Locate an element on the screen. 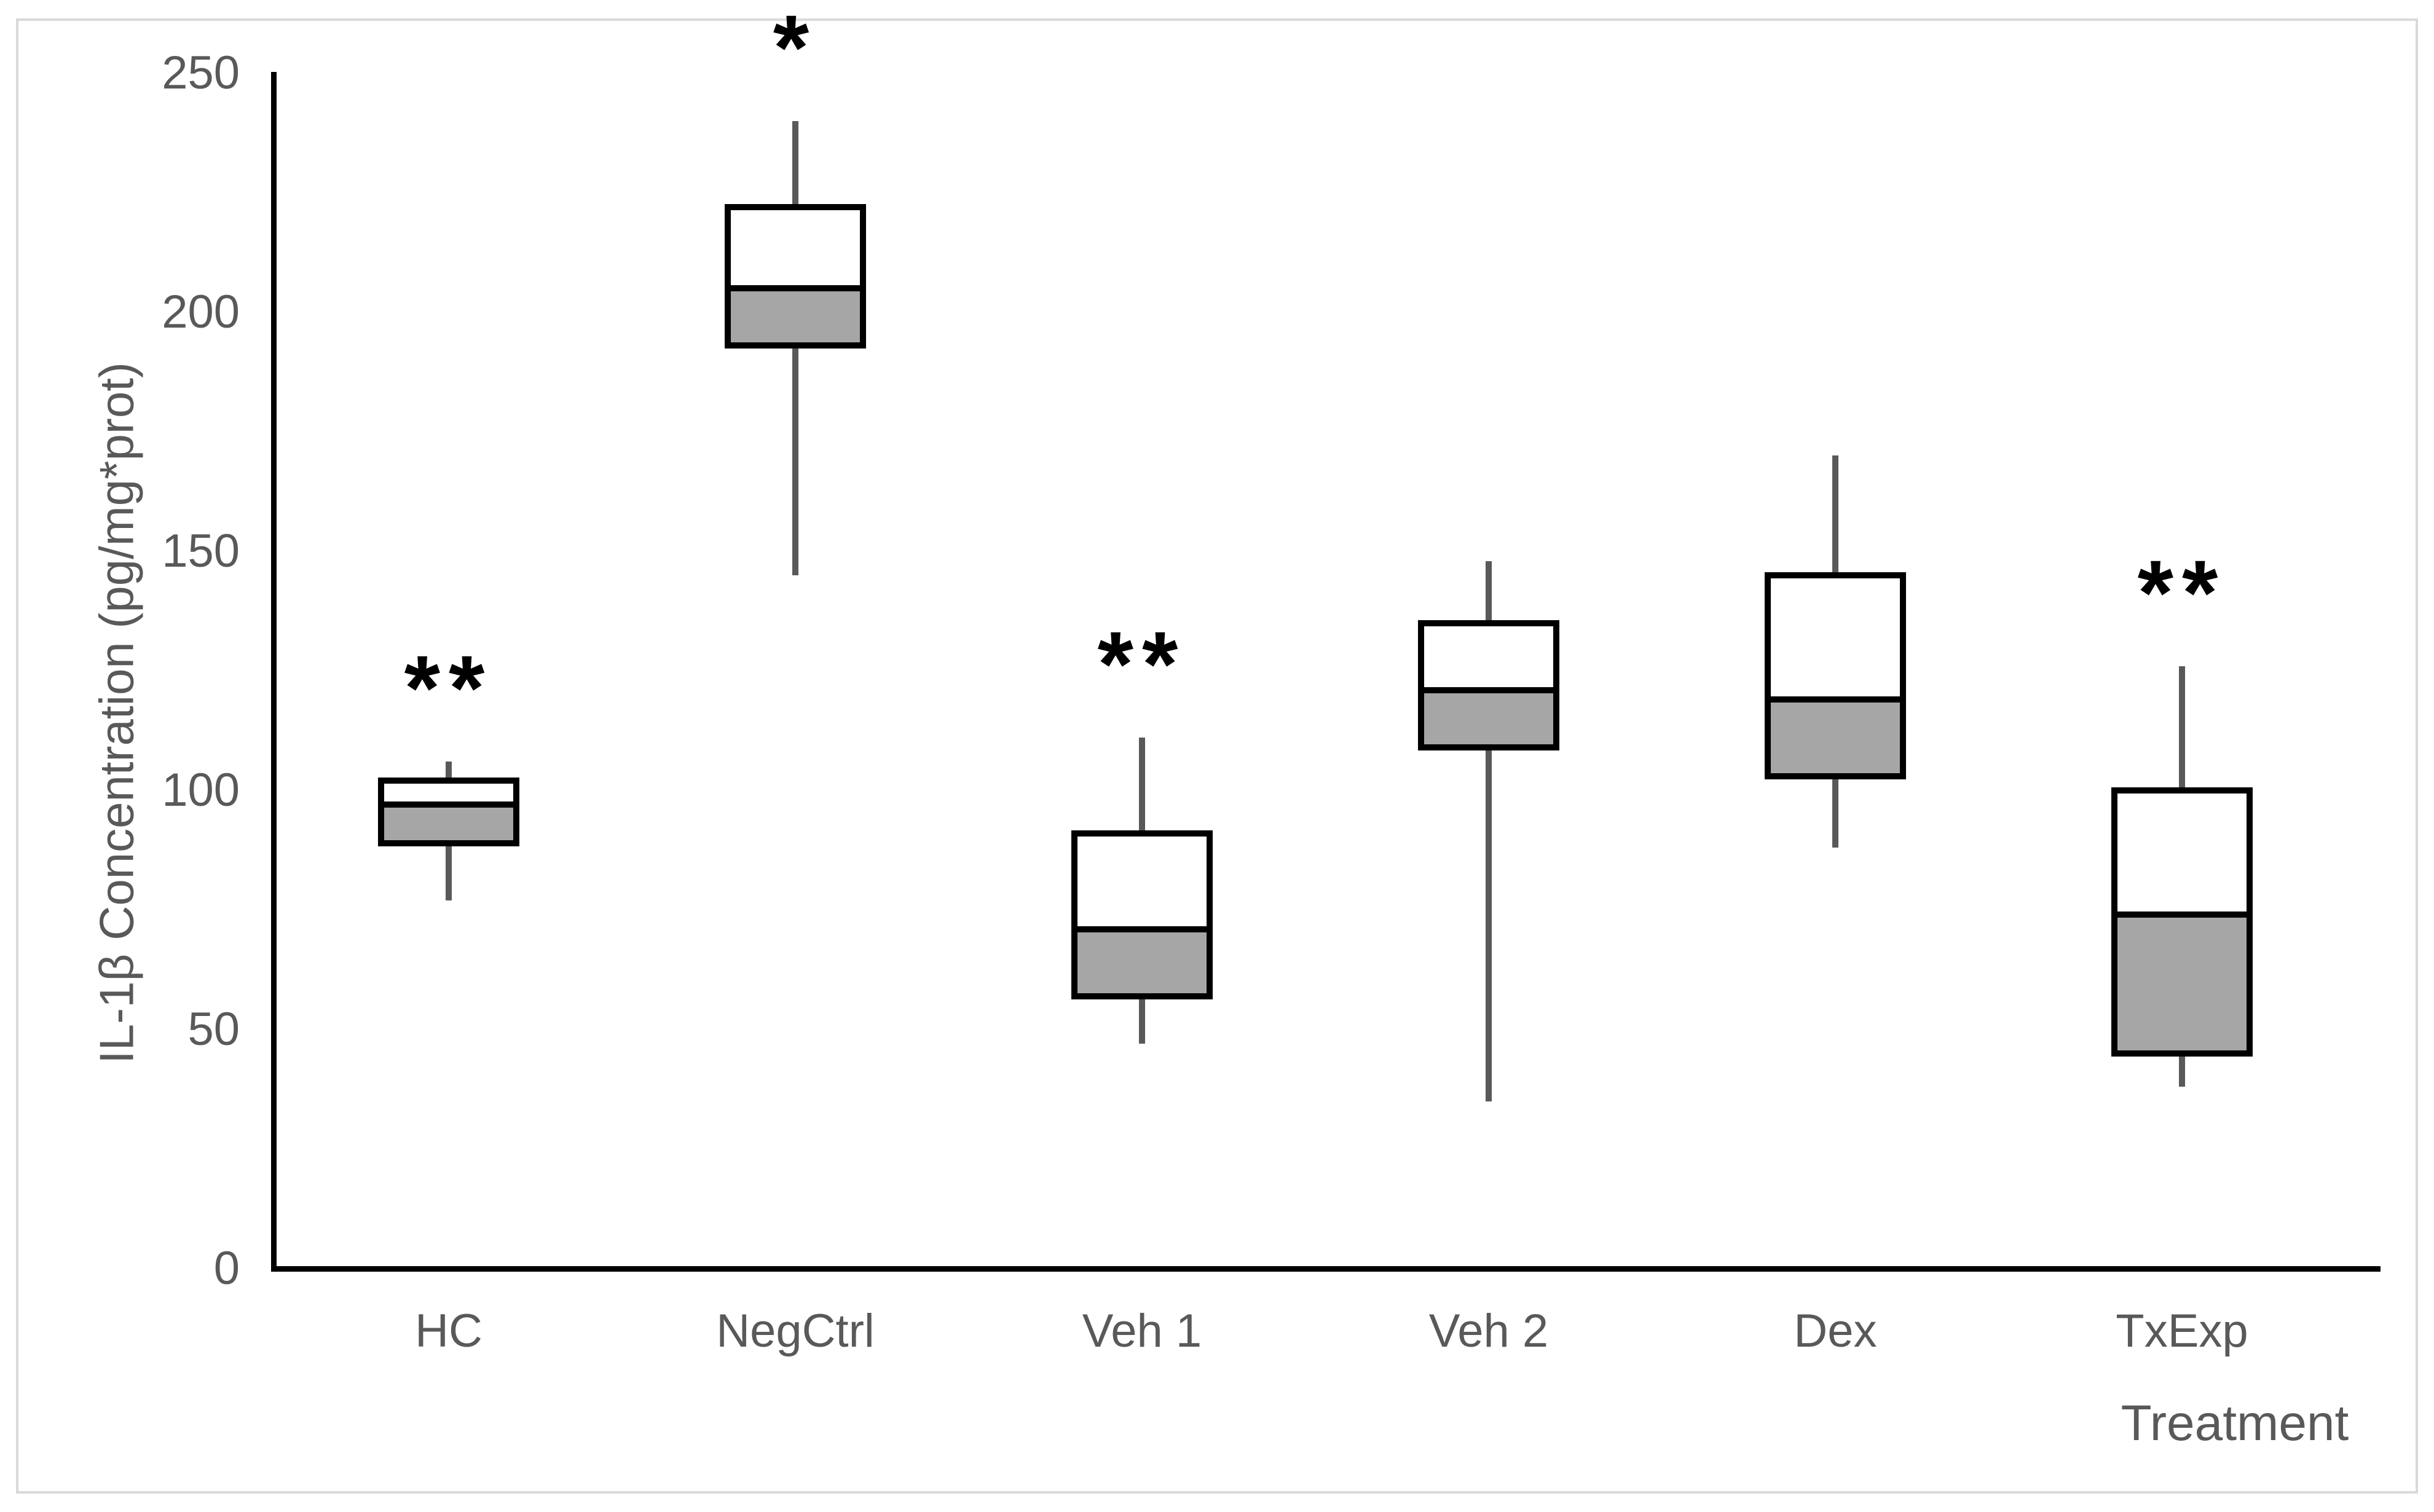 The height and width of the screenshot is (1512, 2434). y-tick-label: 250 is located at coordinates (201, 73).